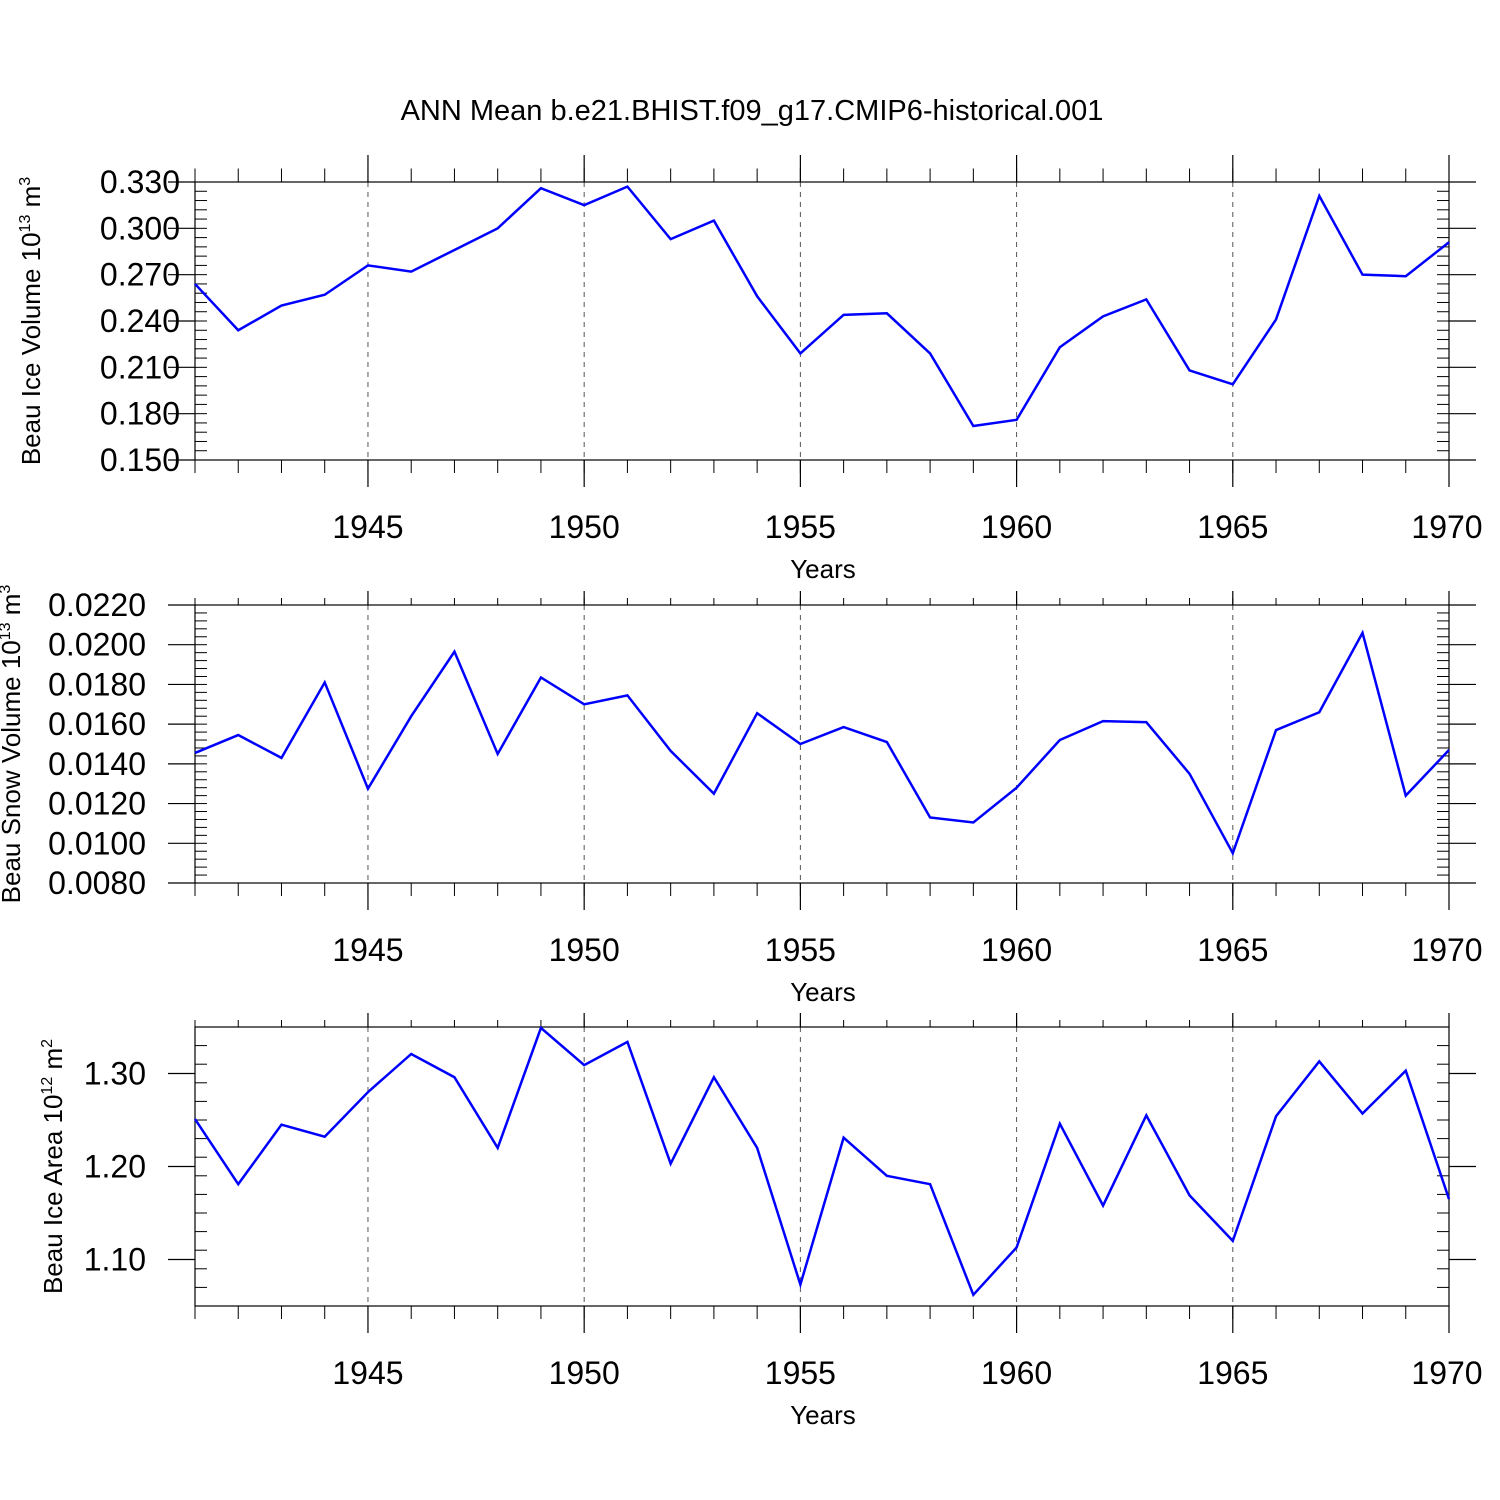 Image resolution: width=1500 pixels, height=1500 pixels. I want to click on y-axis-title: Beau Snow Volume 1013 m3, so click(13, 744).